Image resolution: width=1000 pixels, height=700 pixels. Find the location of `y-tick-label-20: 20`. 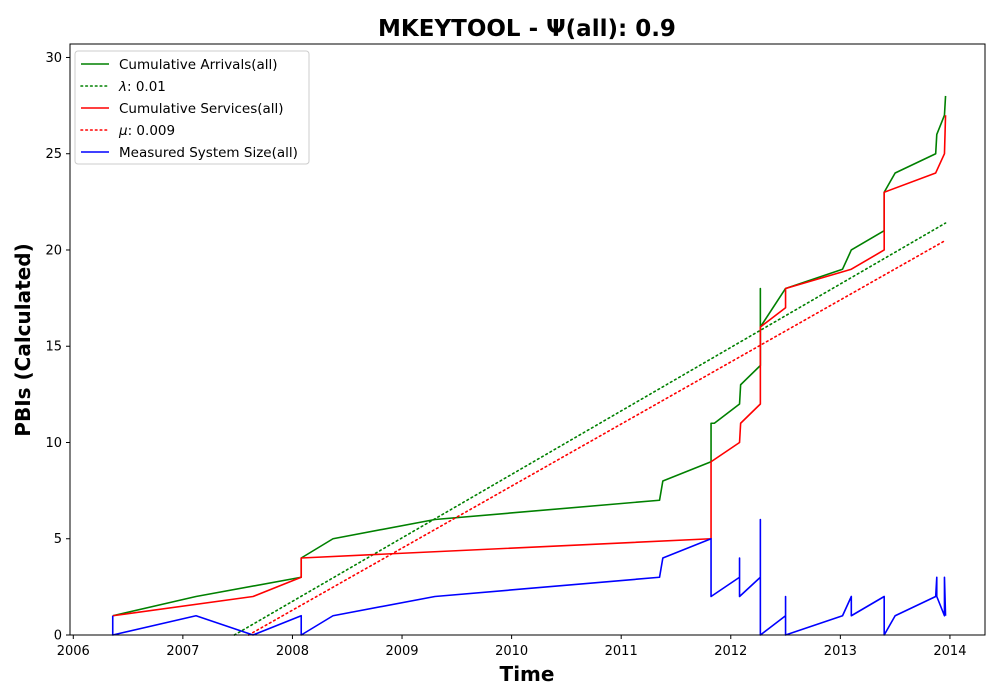

y-tick-label-20: 20 is located at coordinates (53, 250).